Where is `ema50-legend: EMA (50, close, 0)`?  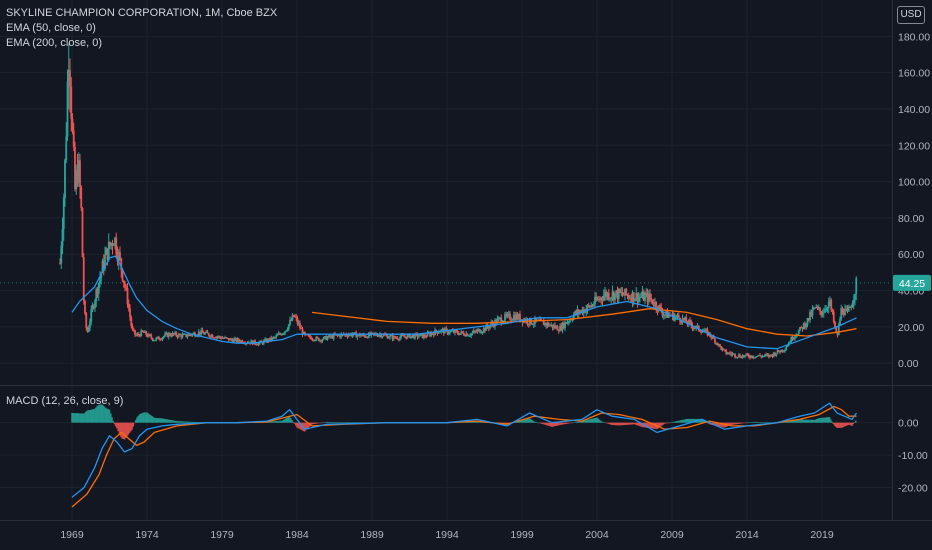
ema50-legend: EMA (50, close, 0) is located at coordinates (51, 28).